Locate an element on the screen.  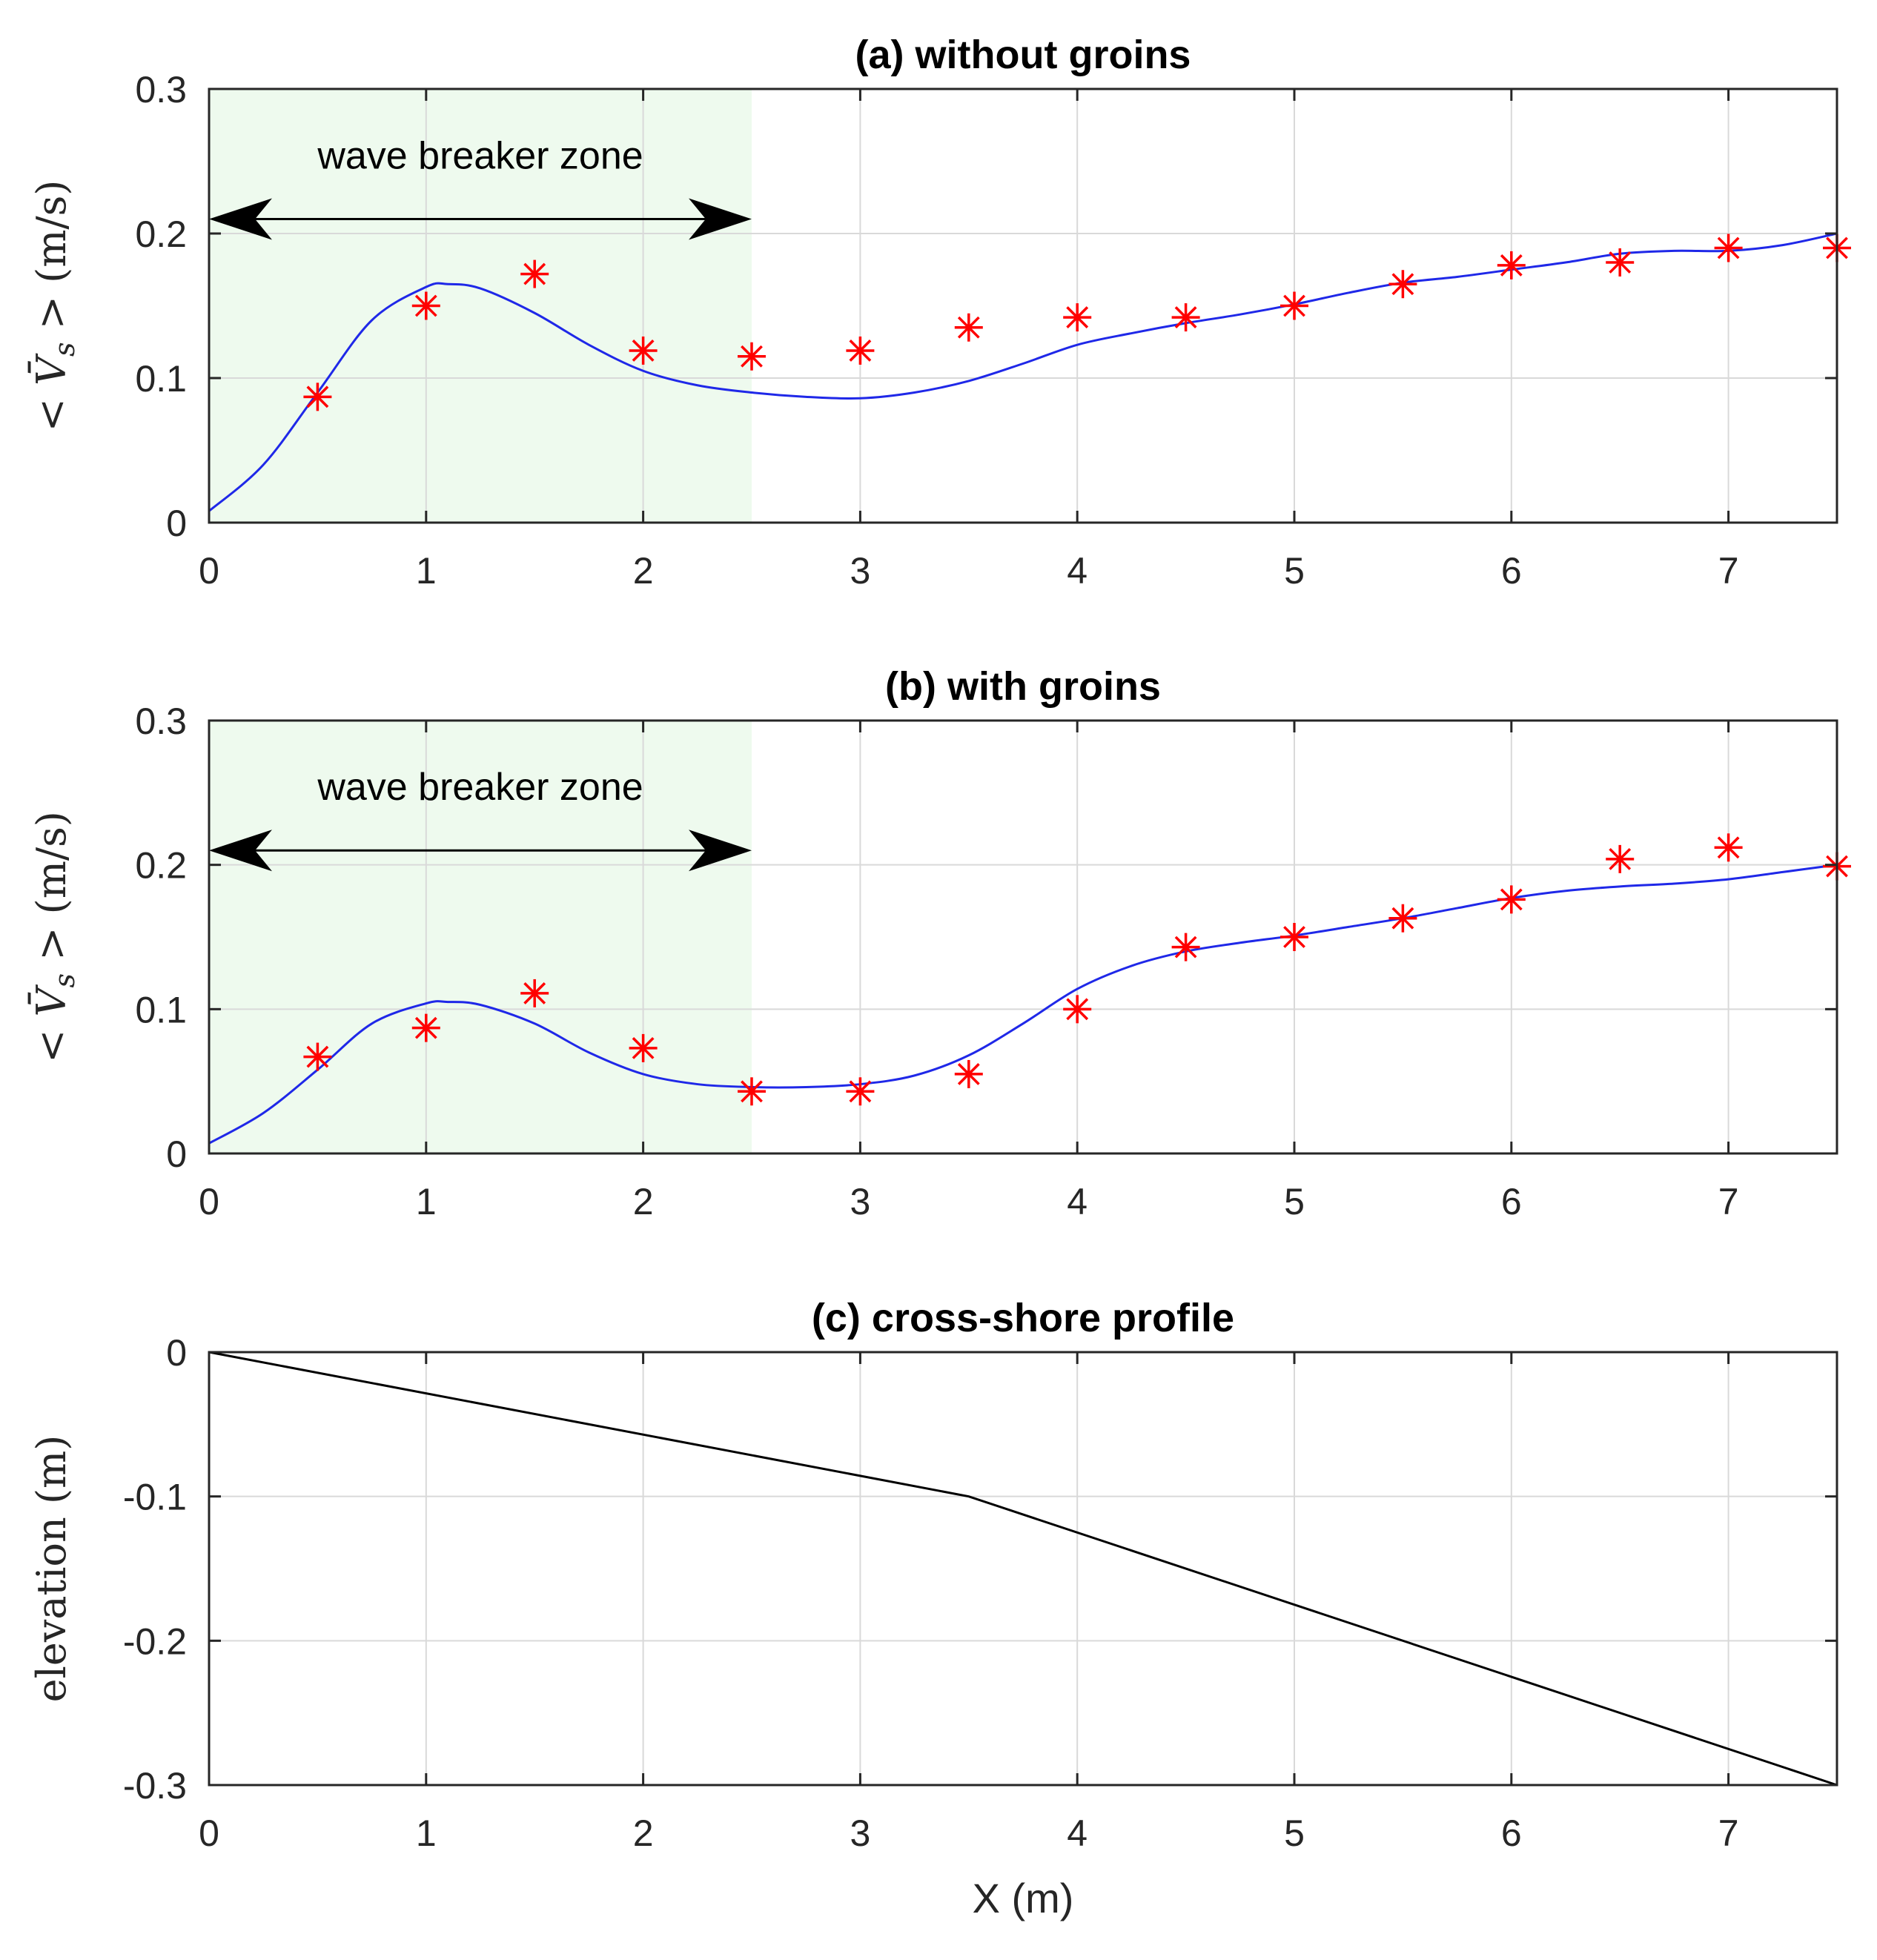
chart-title: (a) without groins is located at coordinates (1023, 55).